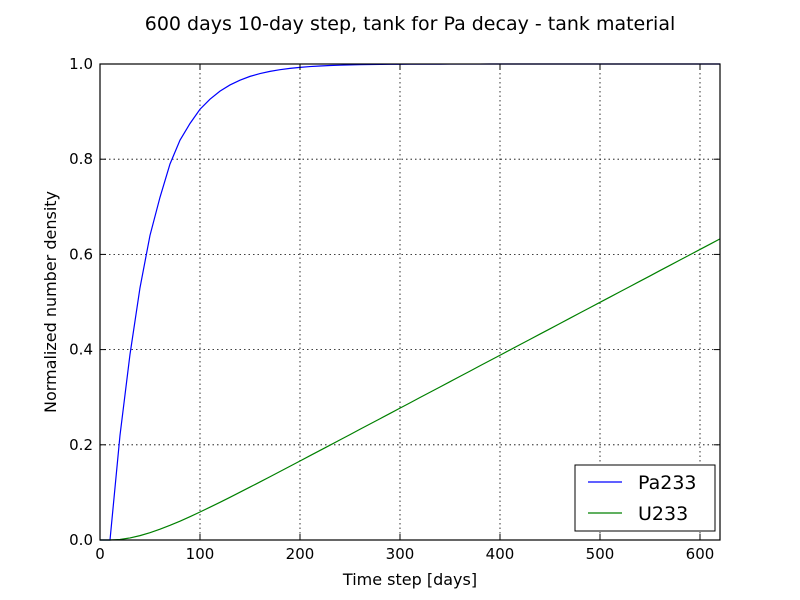 The width and height of the screenshot is (800, 600). What do you see at coordinates (81, 445) in the screenshot?
I see `y-tick-label: 0.2` at bounding box center [81, 445].